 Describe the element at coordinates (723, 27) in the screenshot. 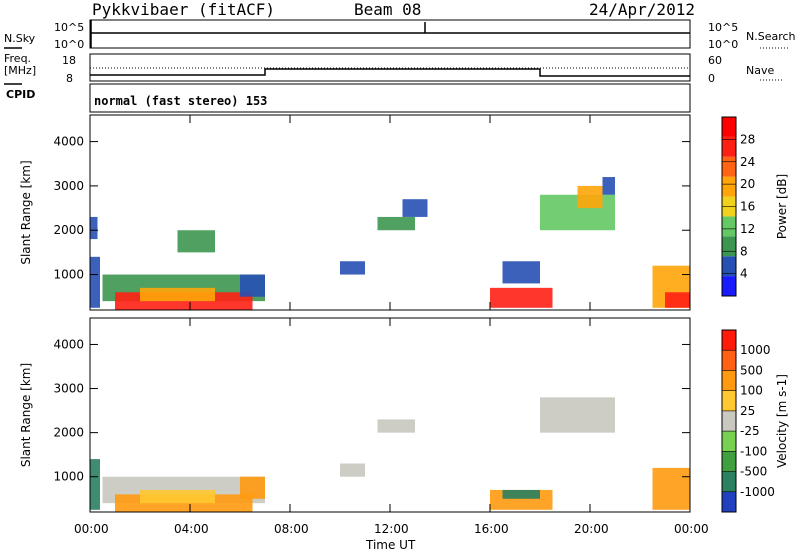

I see `nsearch-tick-top: 10^5` at that location.